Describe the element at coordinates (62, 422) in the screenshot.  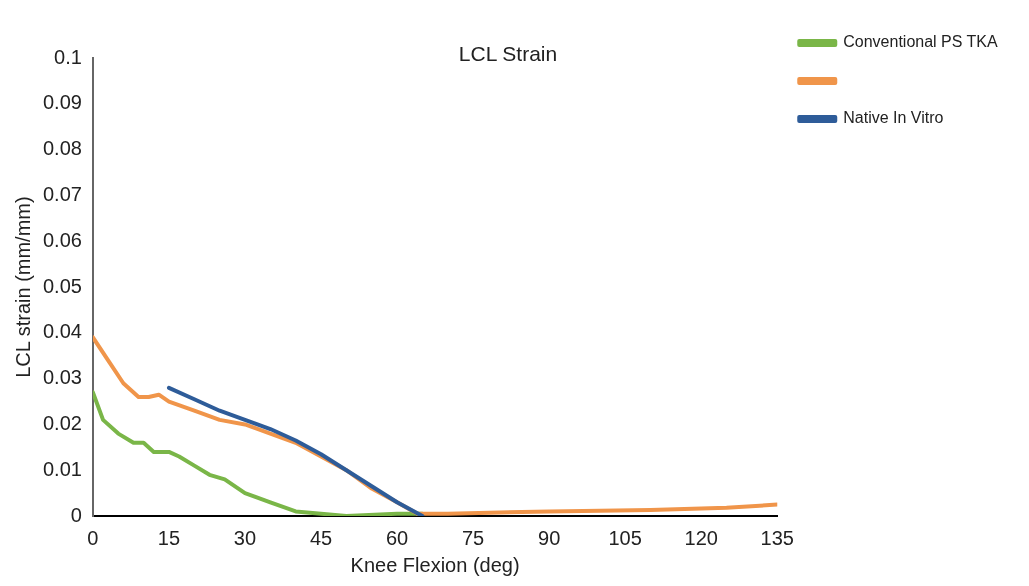
I see `y-tick-label: 0.02` at that location.